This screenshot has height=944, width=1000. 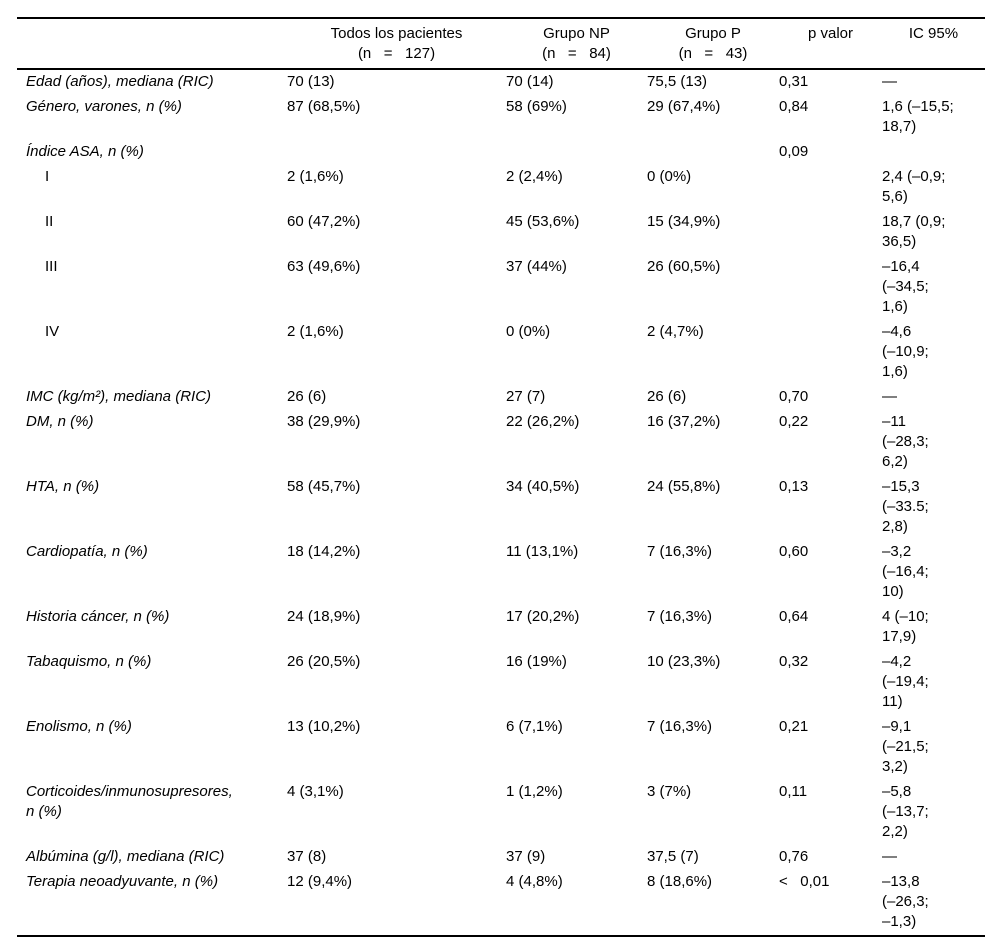 What do you see at coordinates (119, 396) in the screenshot?
I see `row-label: IMC (kg/m²), mediana (RIC)` at bounding box center [119, 396].